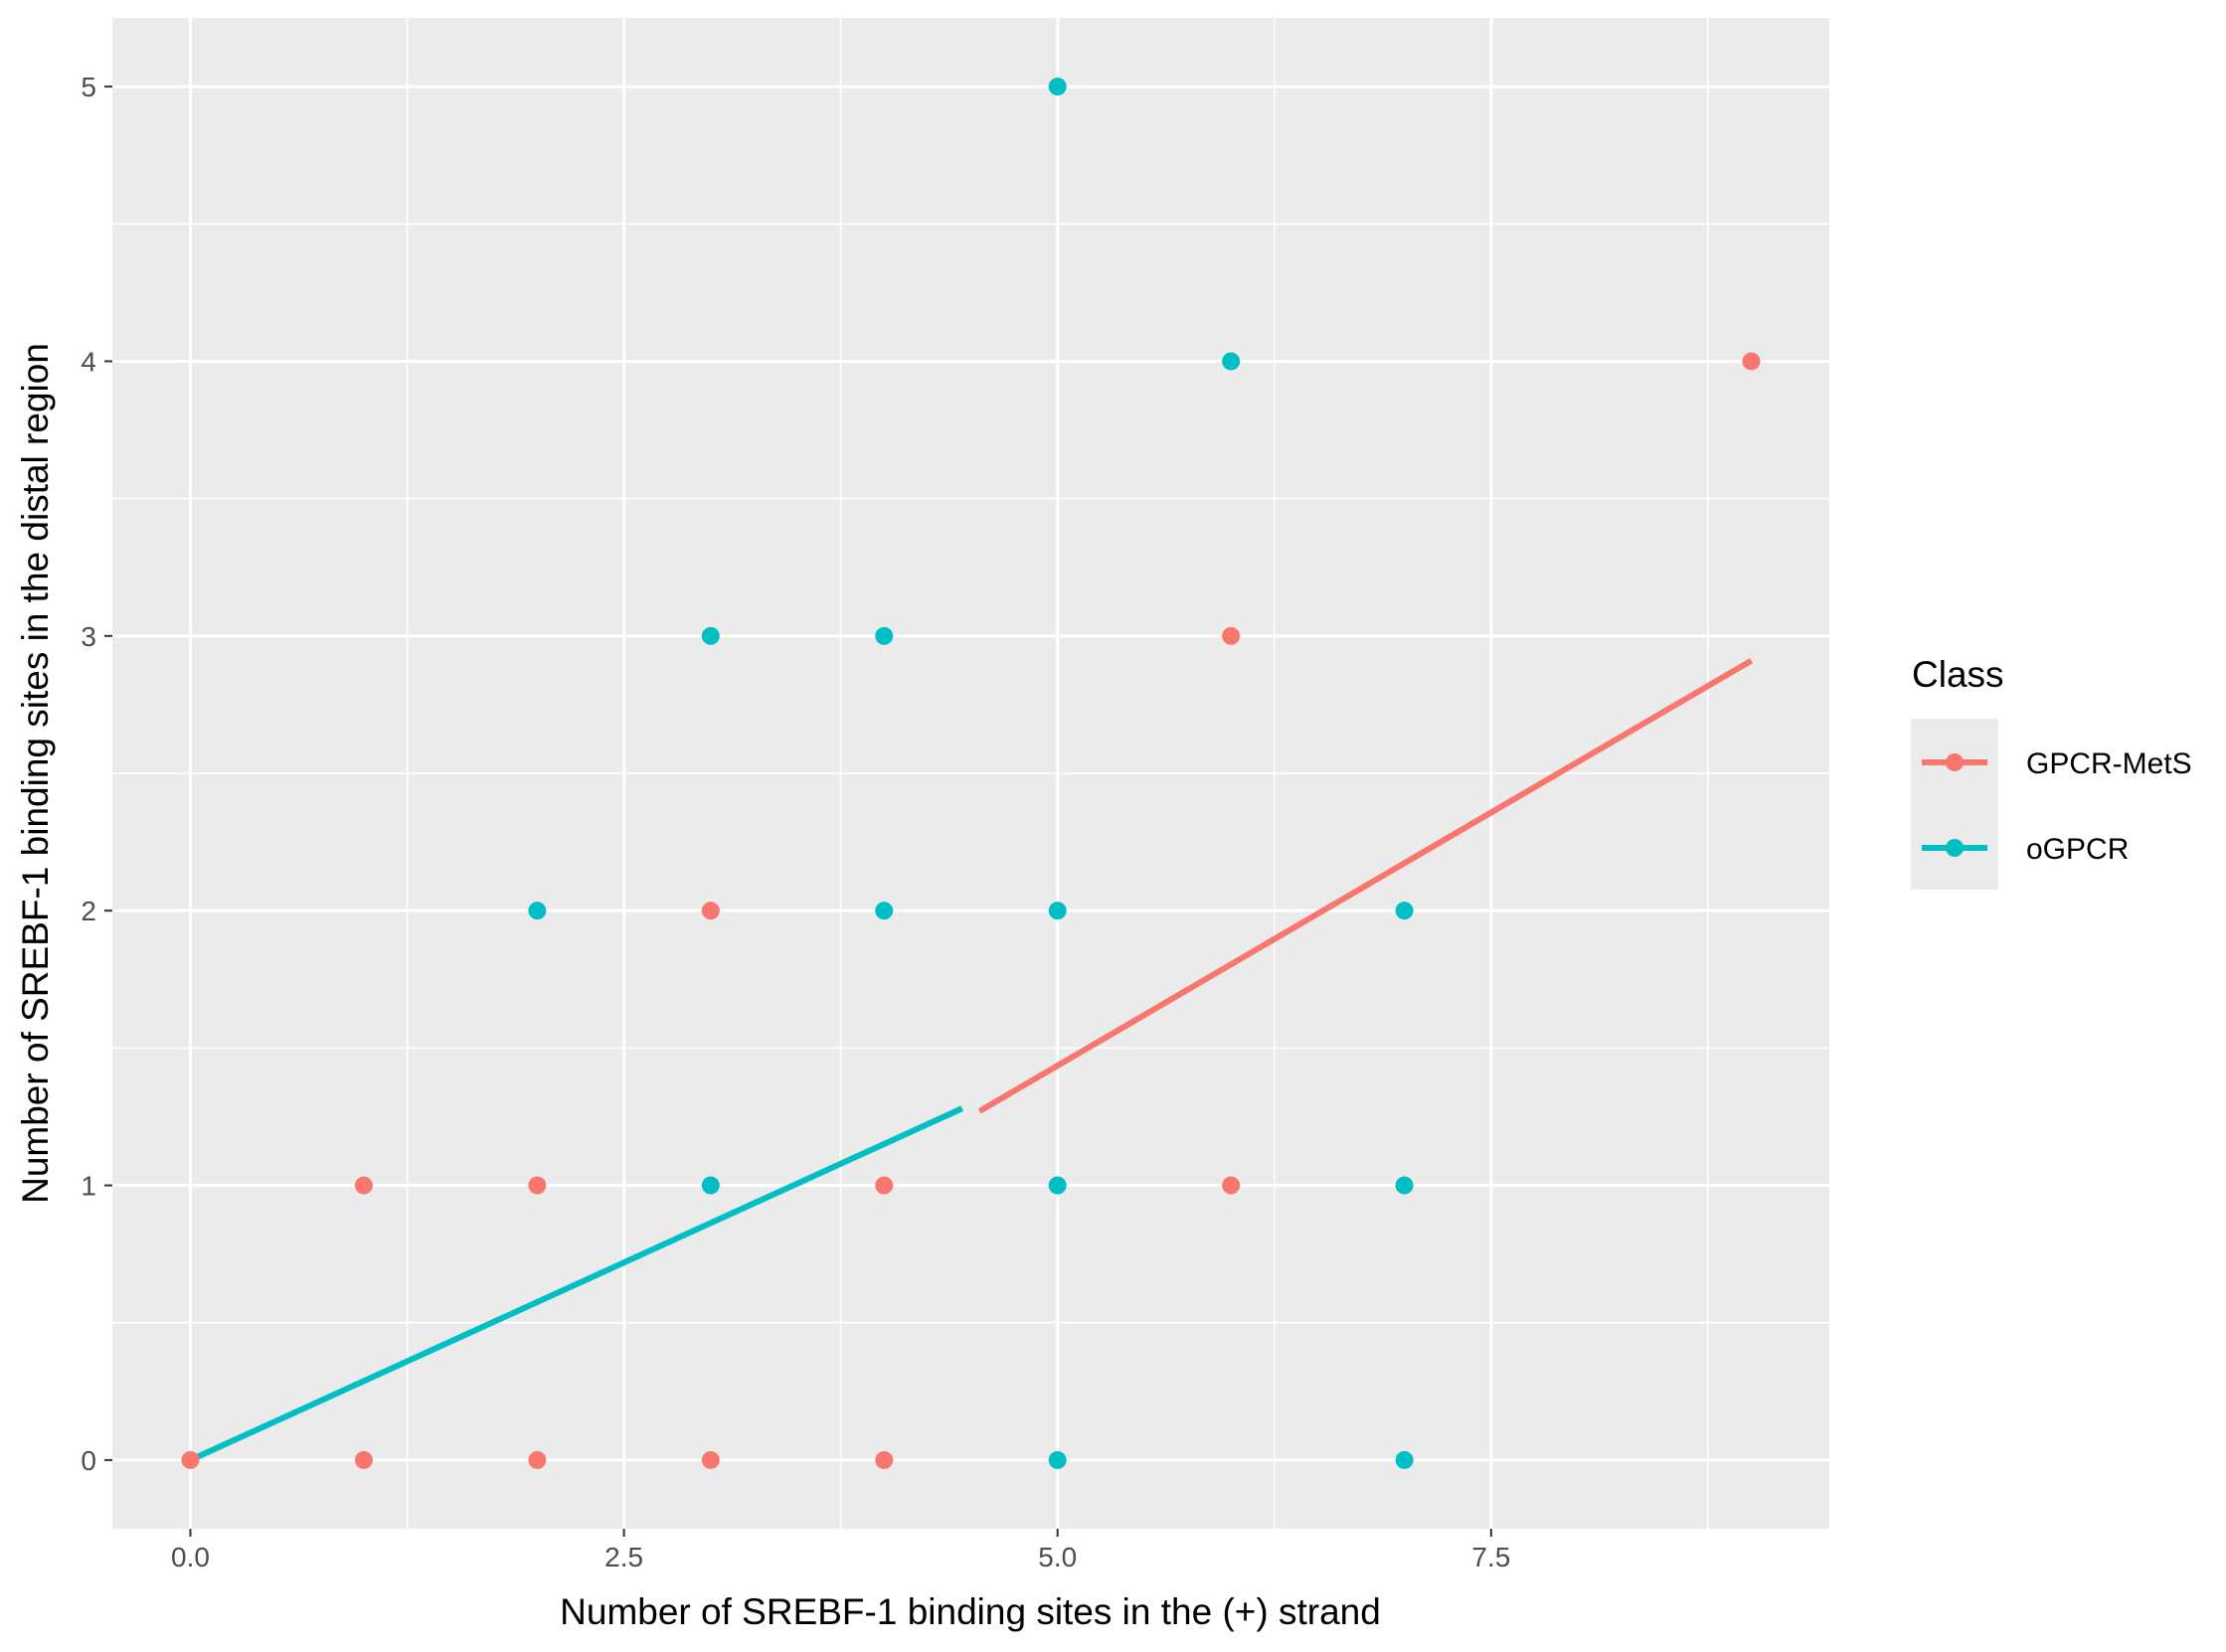 This screenshot has width=2226, height=1652. What do you see at coordinates (88, 1186) in the screenshot?
I see `y-tick-label: 1` at bounding box center [88, 1186].